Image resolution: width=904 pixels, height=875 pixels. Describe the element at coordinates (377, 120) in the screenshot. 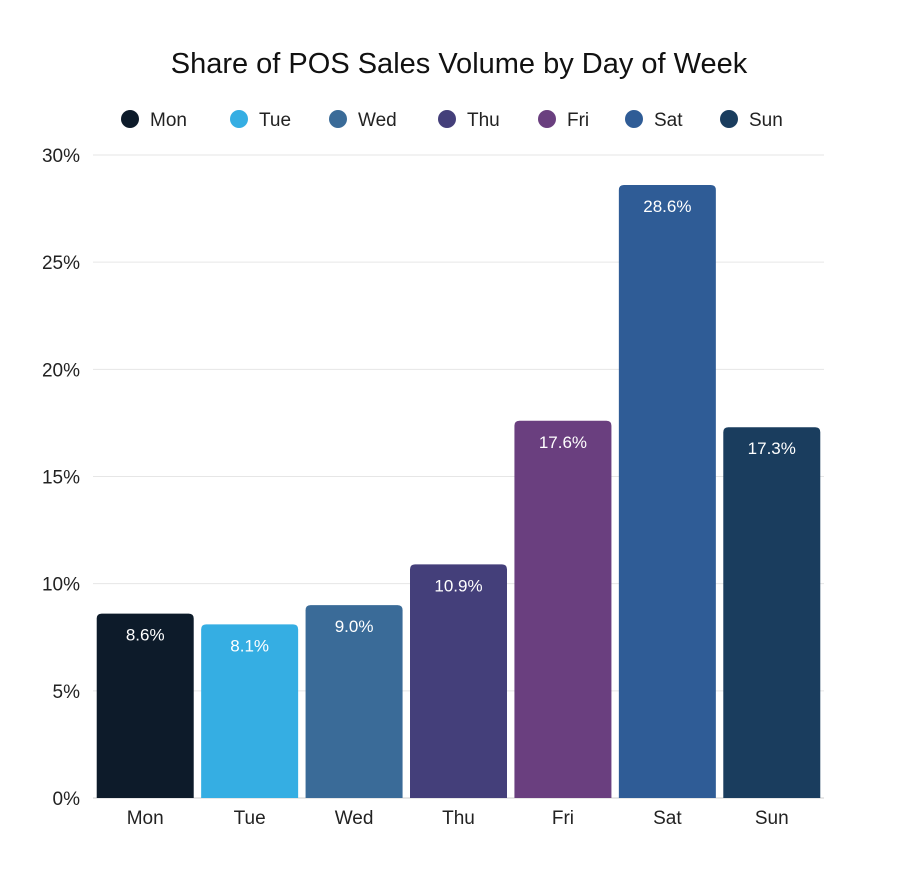

I see `legend-label-wed: Wed` at that location.